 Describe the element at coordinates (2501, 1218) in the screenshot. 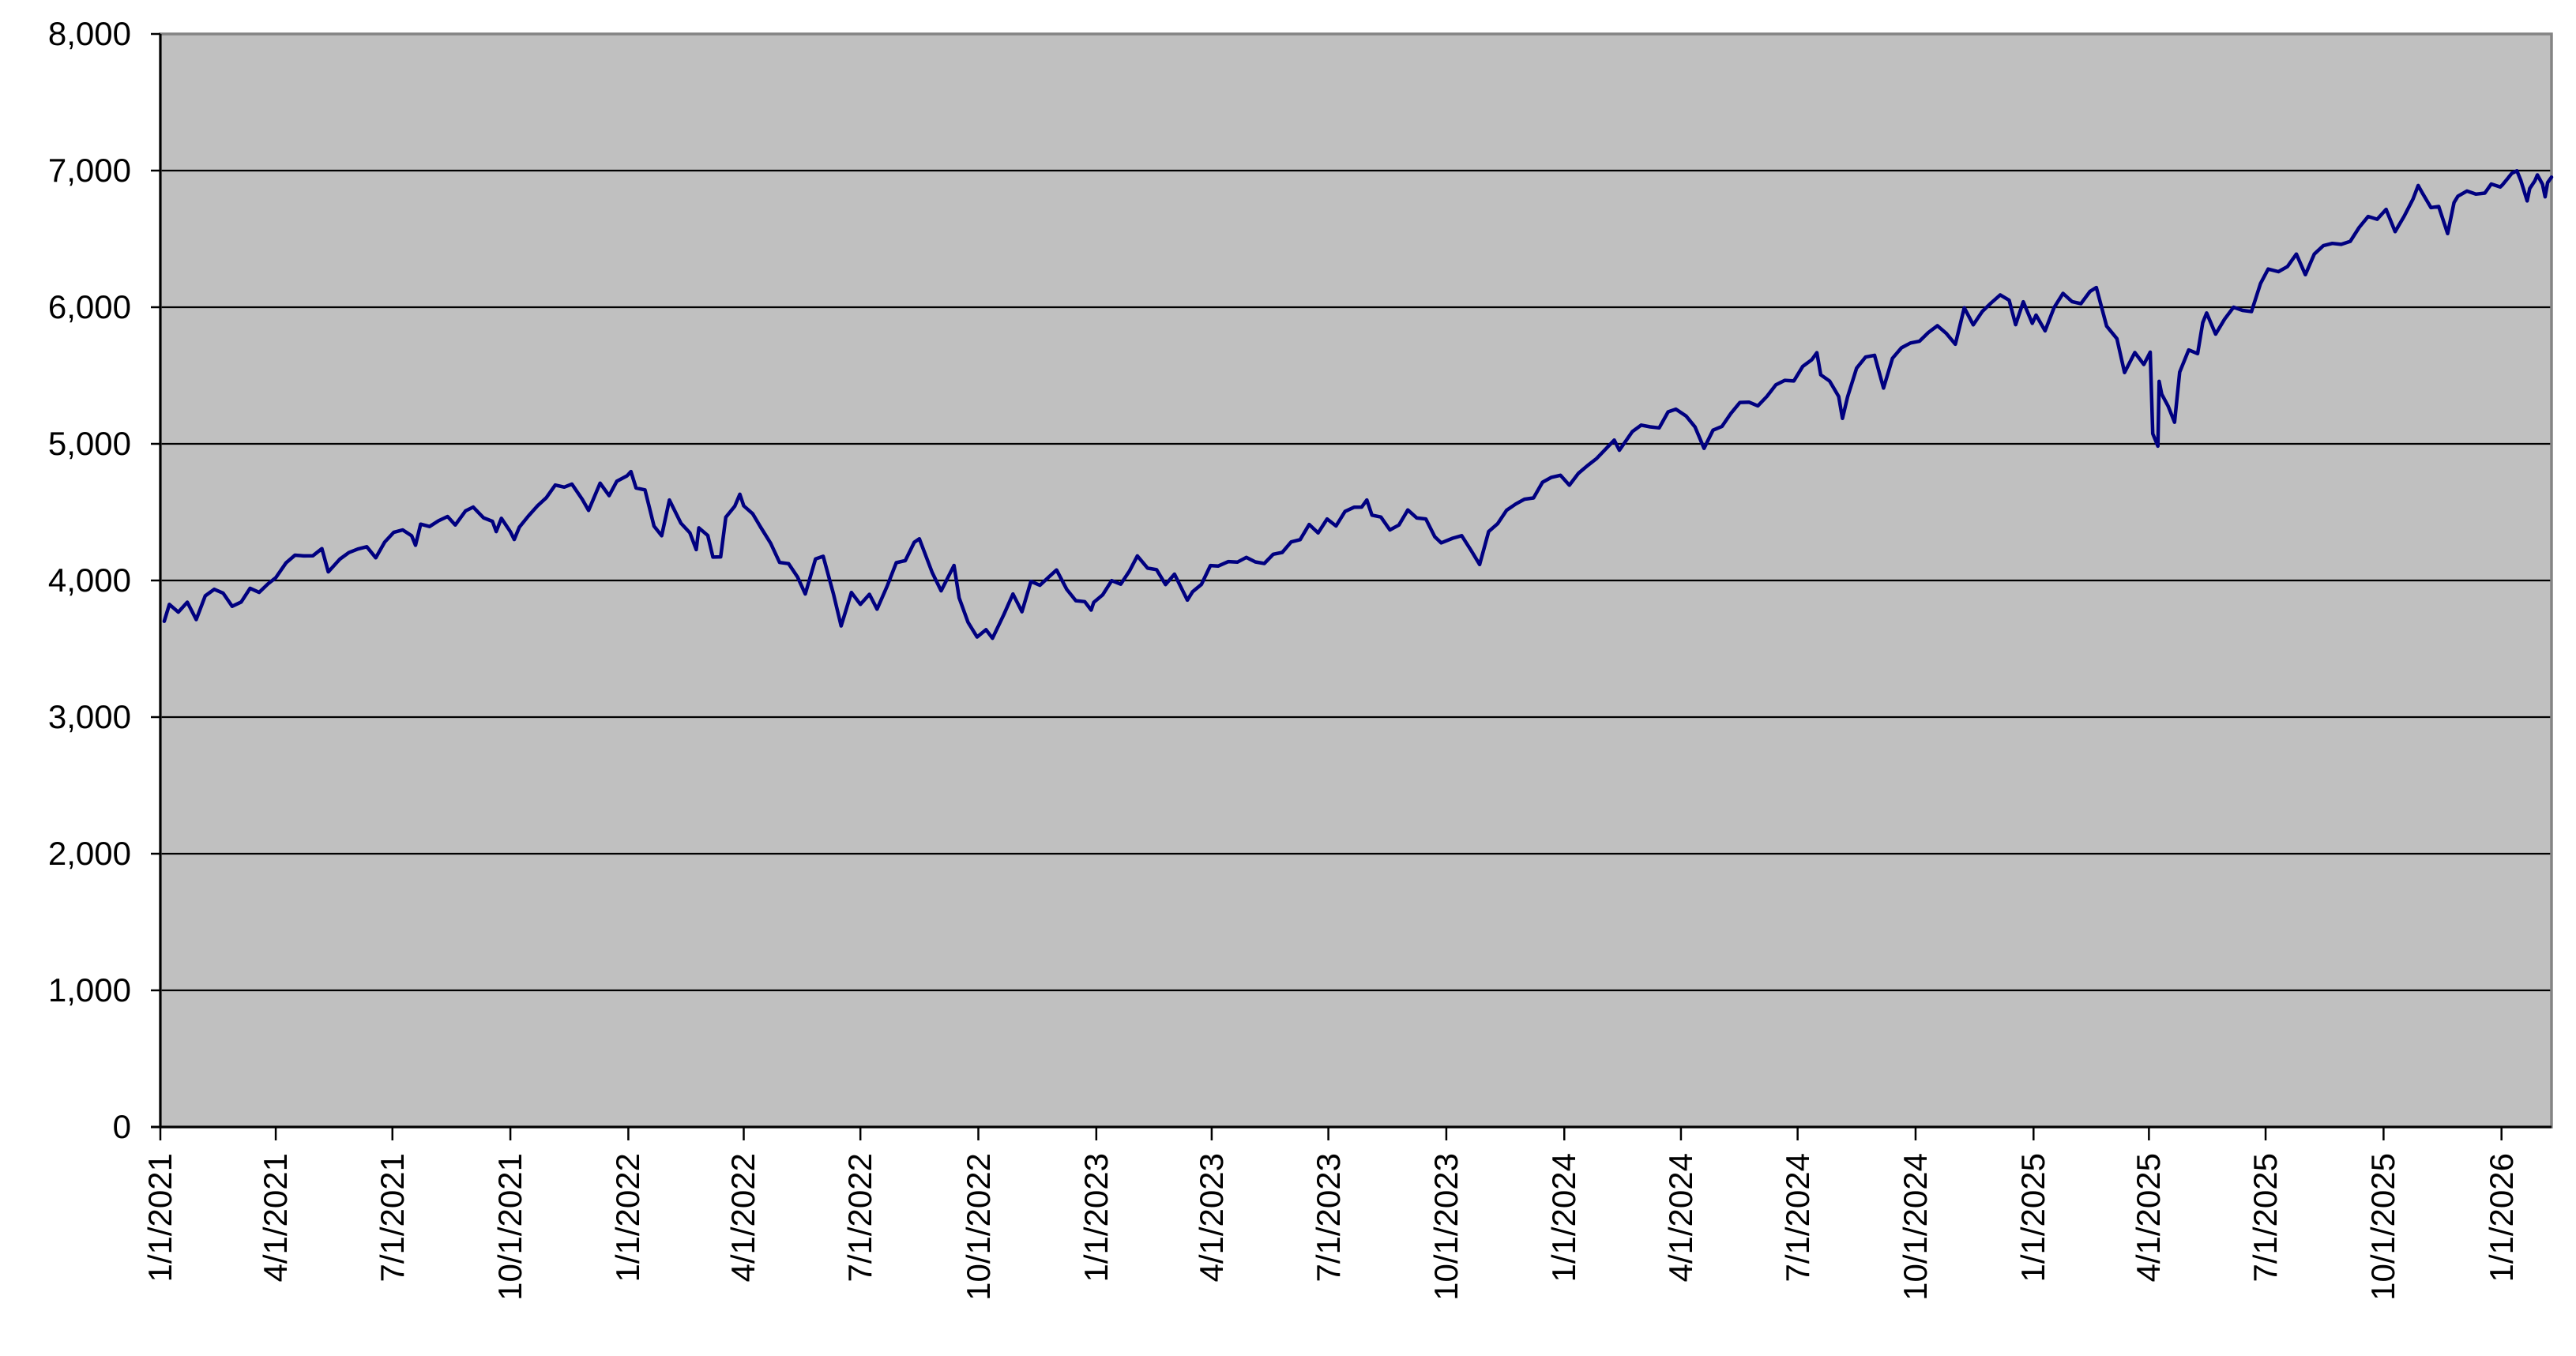

I see `x-tick-label: 1/1/2026` at that location.